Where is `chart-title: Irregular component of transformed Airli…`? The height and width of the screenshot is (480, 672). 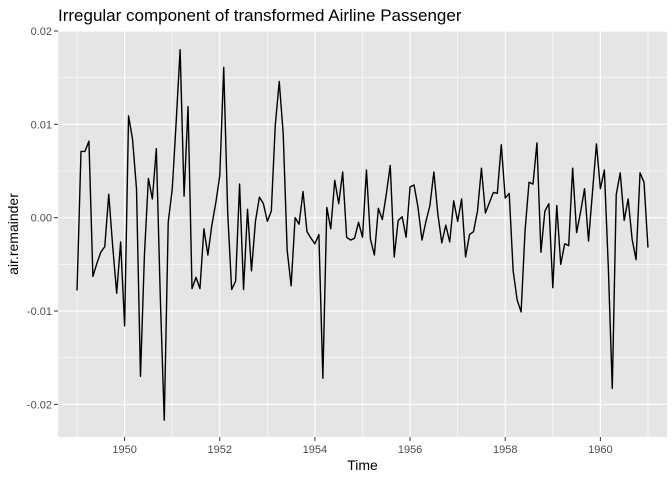
chart-title: Irregular component of transformed Airli… is located at coordinates (260, 15).